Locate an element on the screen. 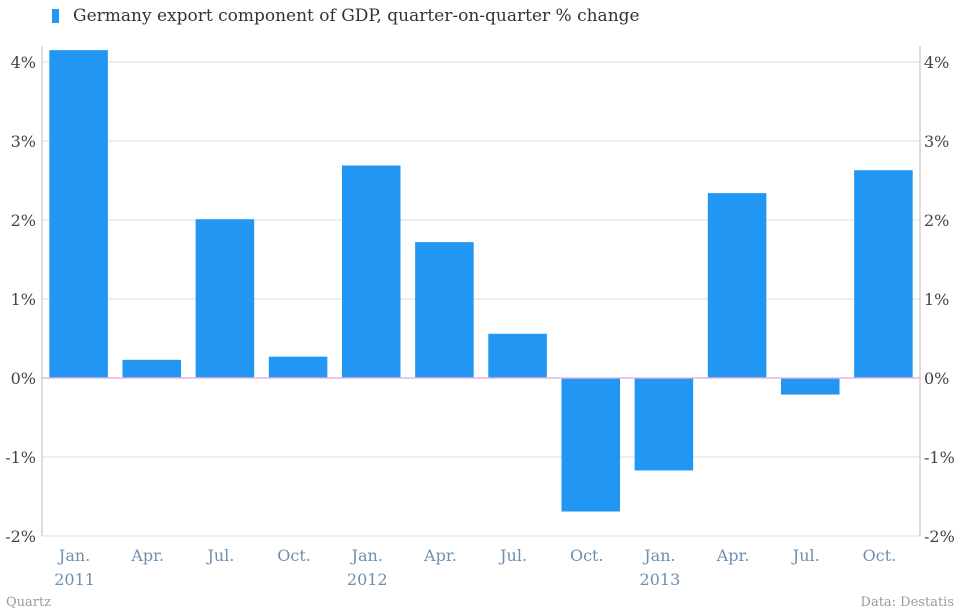 Image resolution: width=960 pixels, height=614 pixels. y-tick-label-right: 1% is located at coordinates (936, 299).